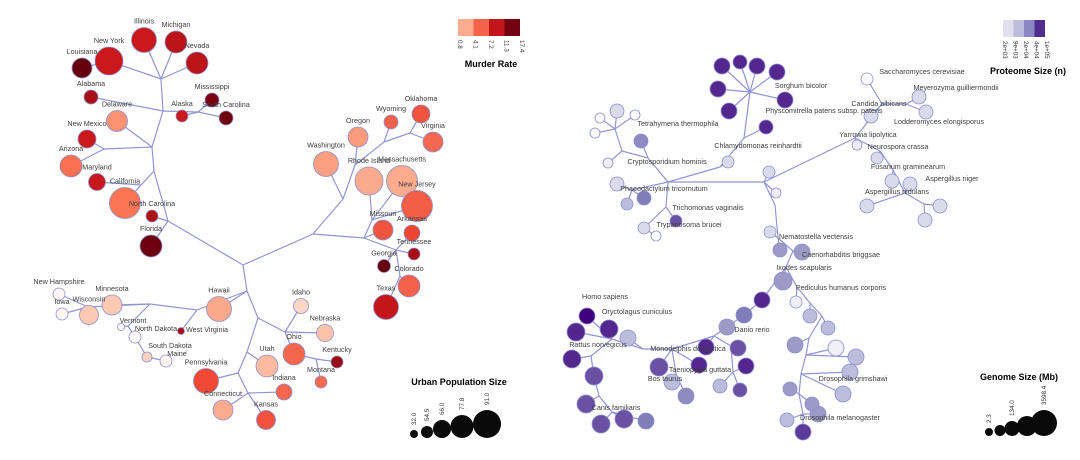 The height and width of the screenshot is (460, 1080). What do you see at coordinates (358, 120) in the screenshot?
I see `node-label: Oregon` at bounding box center [358, 120].